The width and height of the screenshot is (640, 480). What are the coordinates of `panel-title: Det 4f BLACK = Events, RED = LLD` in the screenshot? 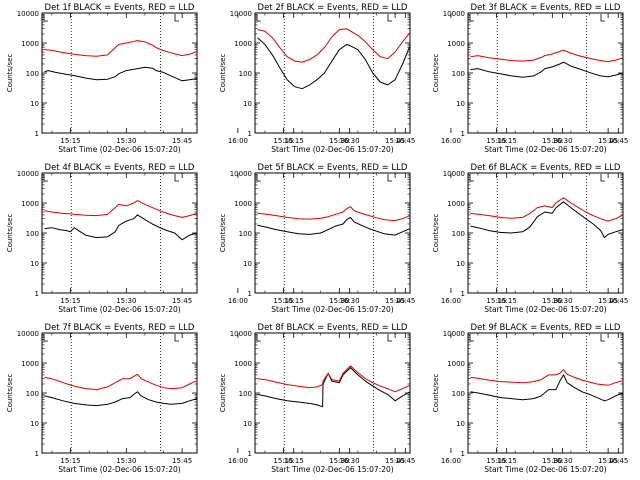 It's located at (120, 168).